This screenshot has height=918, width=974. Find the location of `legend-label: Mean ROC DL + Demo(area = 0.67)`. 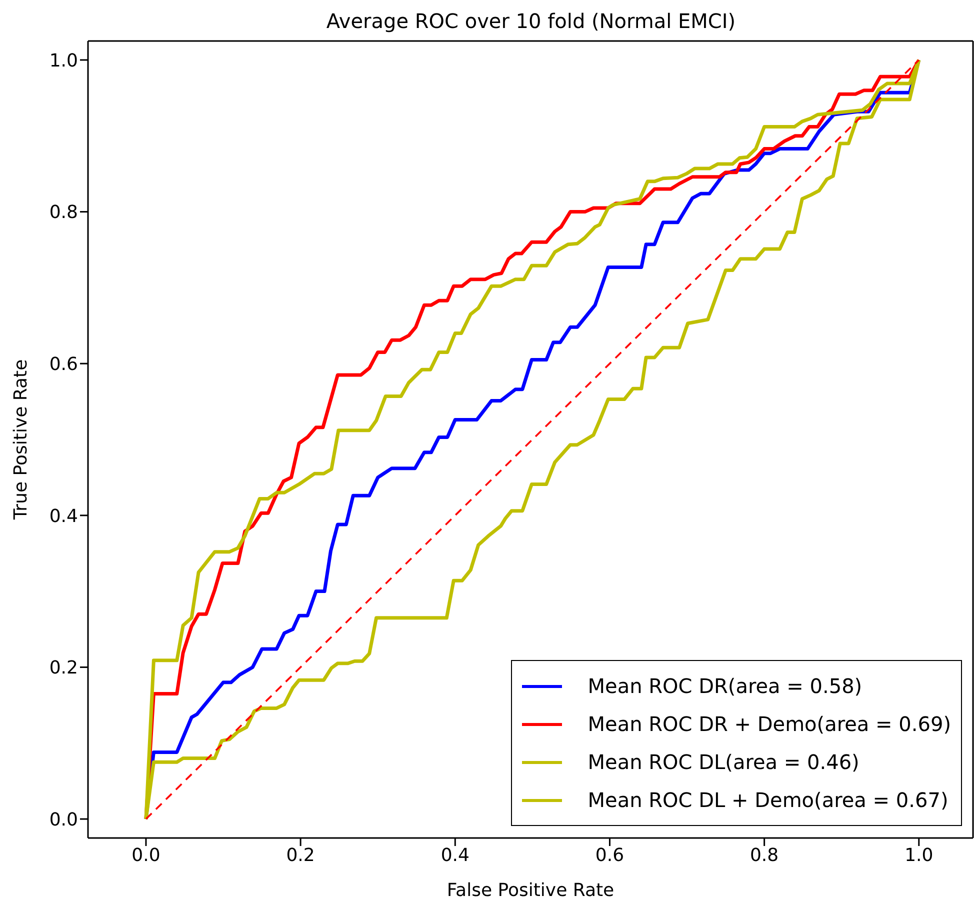

legend-label: Mean ROC DL + Demo(area = 0.67) is located at coordinates (768, 800).